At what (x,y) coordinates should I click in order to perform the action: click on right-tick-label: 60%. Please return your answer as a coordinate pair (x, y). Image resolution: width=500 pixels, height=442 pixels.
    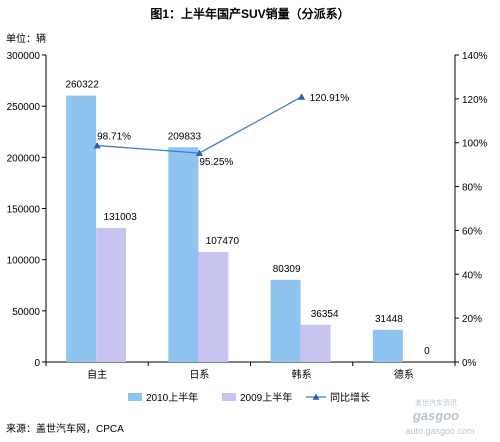
    Looking at the image, I should click on (472, 231).